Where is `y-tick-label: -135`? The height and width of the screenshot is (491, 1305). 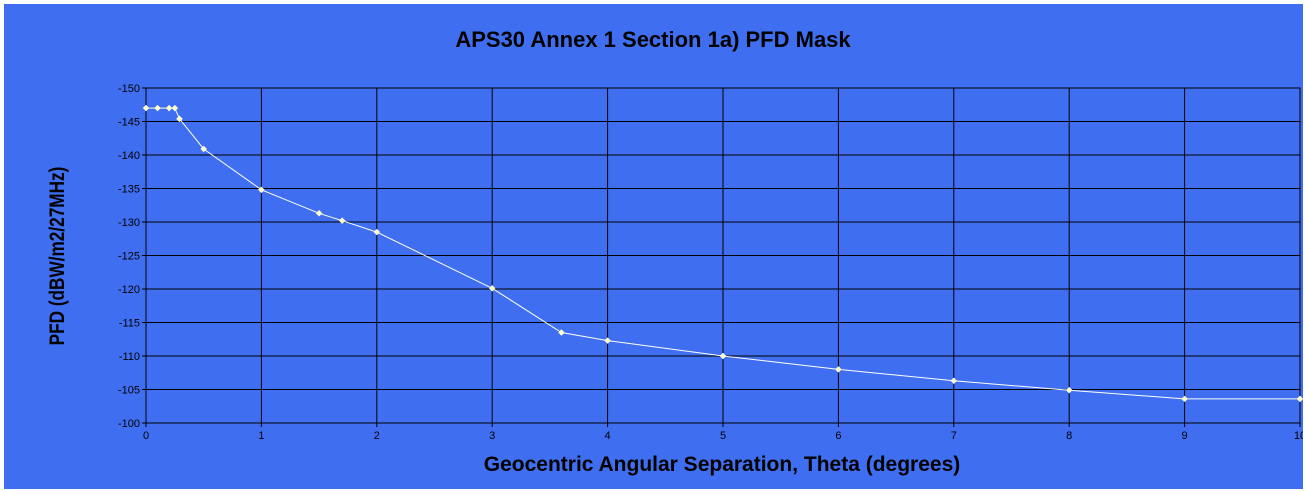 y-tick-label: -135 is located at coordinates (129, 190).